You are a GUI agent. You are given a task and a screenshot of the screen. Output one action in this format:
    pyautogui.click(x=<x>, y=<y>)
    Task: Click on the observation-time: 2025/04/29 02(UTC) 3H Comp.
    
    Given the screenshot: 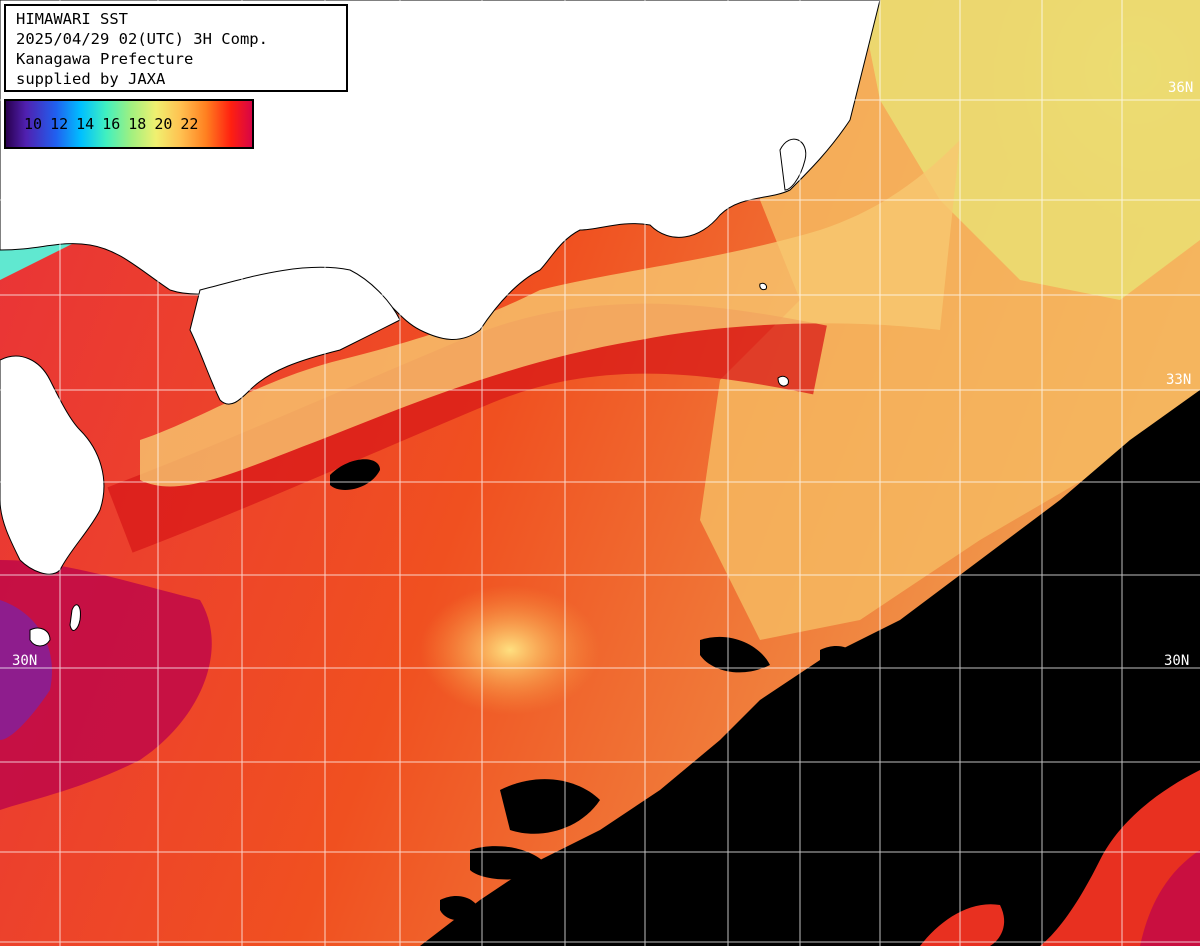 What is the action you would take?
    pyautogui.click(x=142, y=39)
    